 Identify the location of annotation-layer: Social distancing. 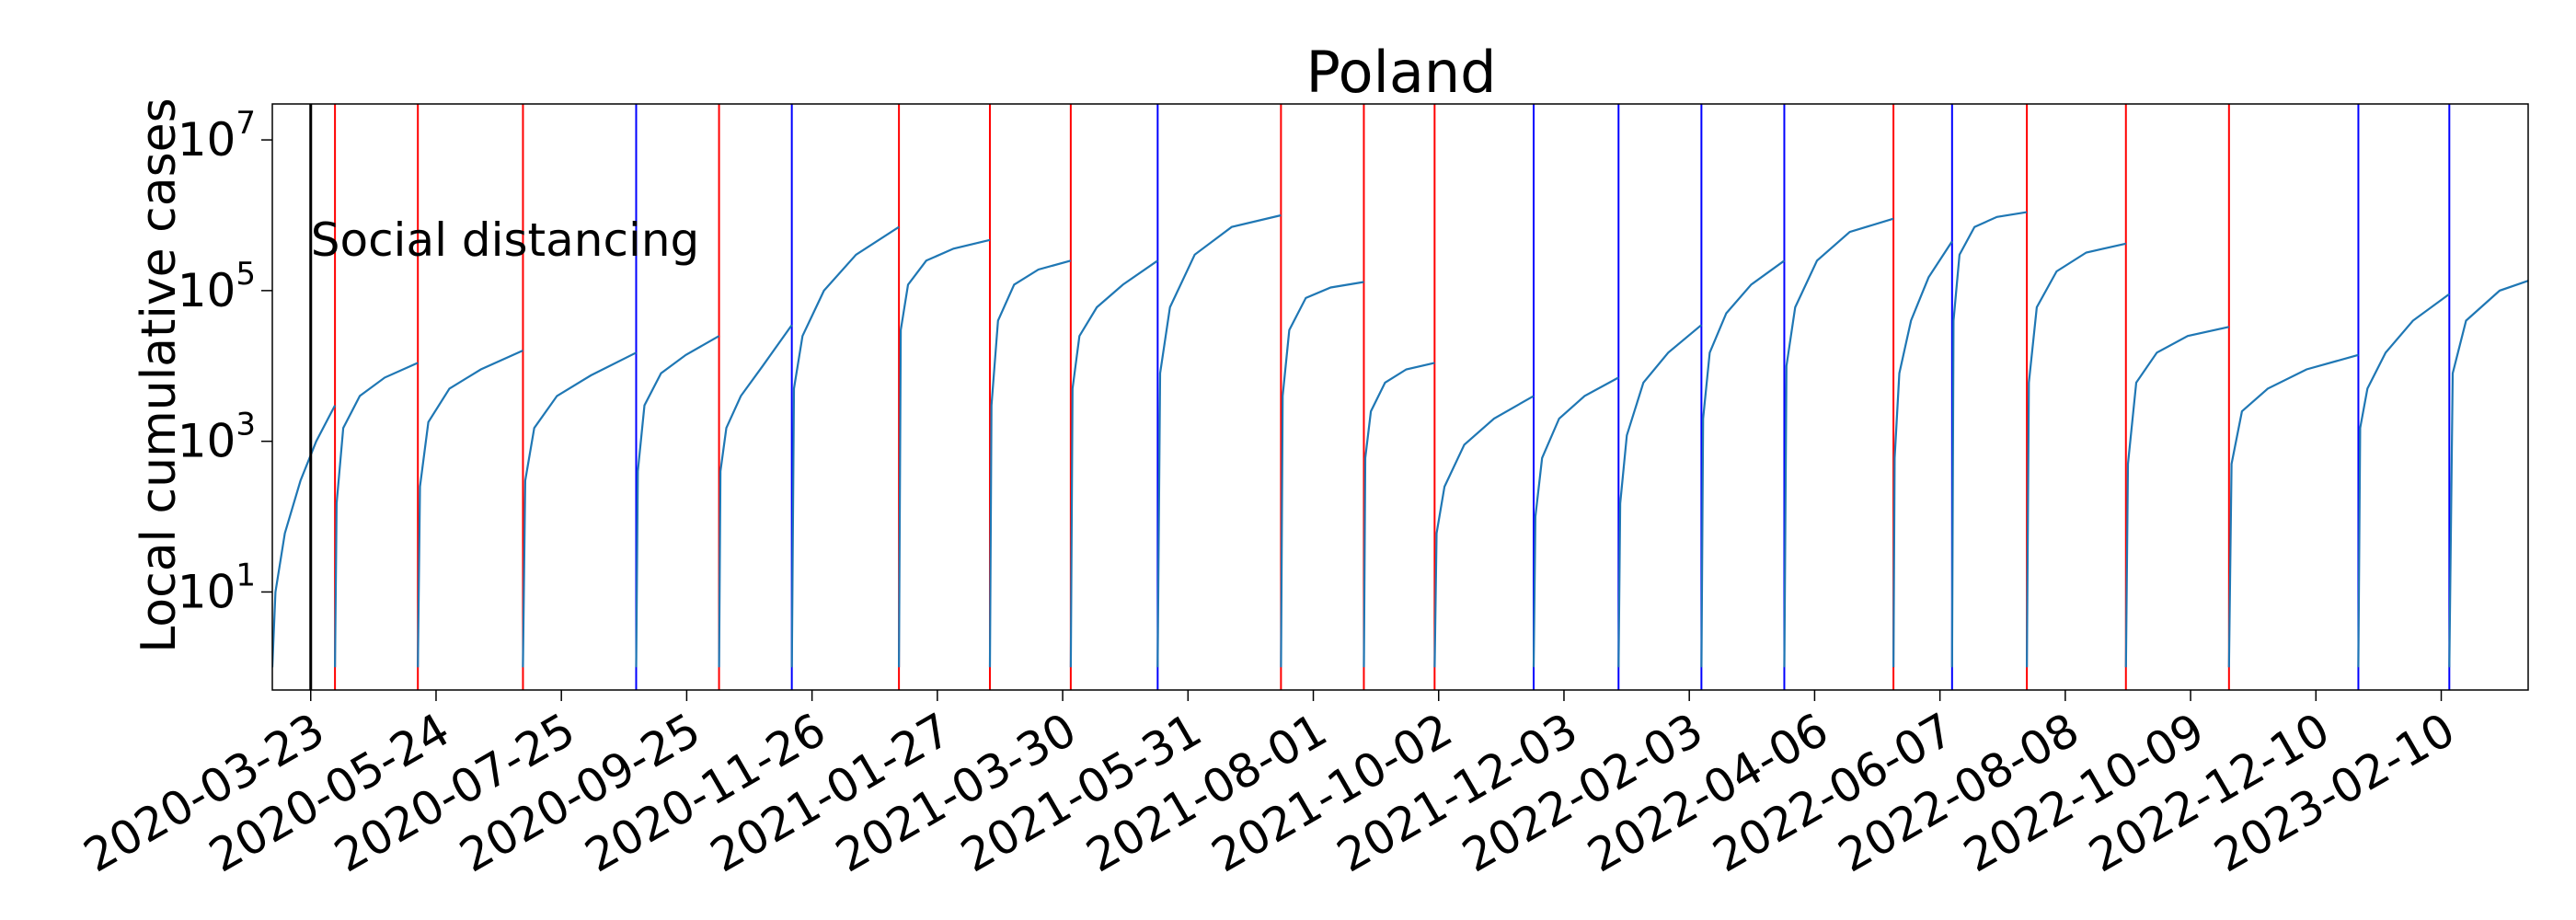
(504, 397).